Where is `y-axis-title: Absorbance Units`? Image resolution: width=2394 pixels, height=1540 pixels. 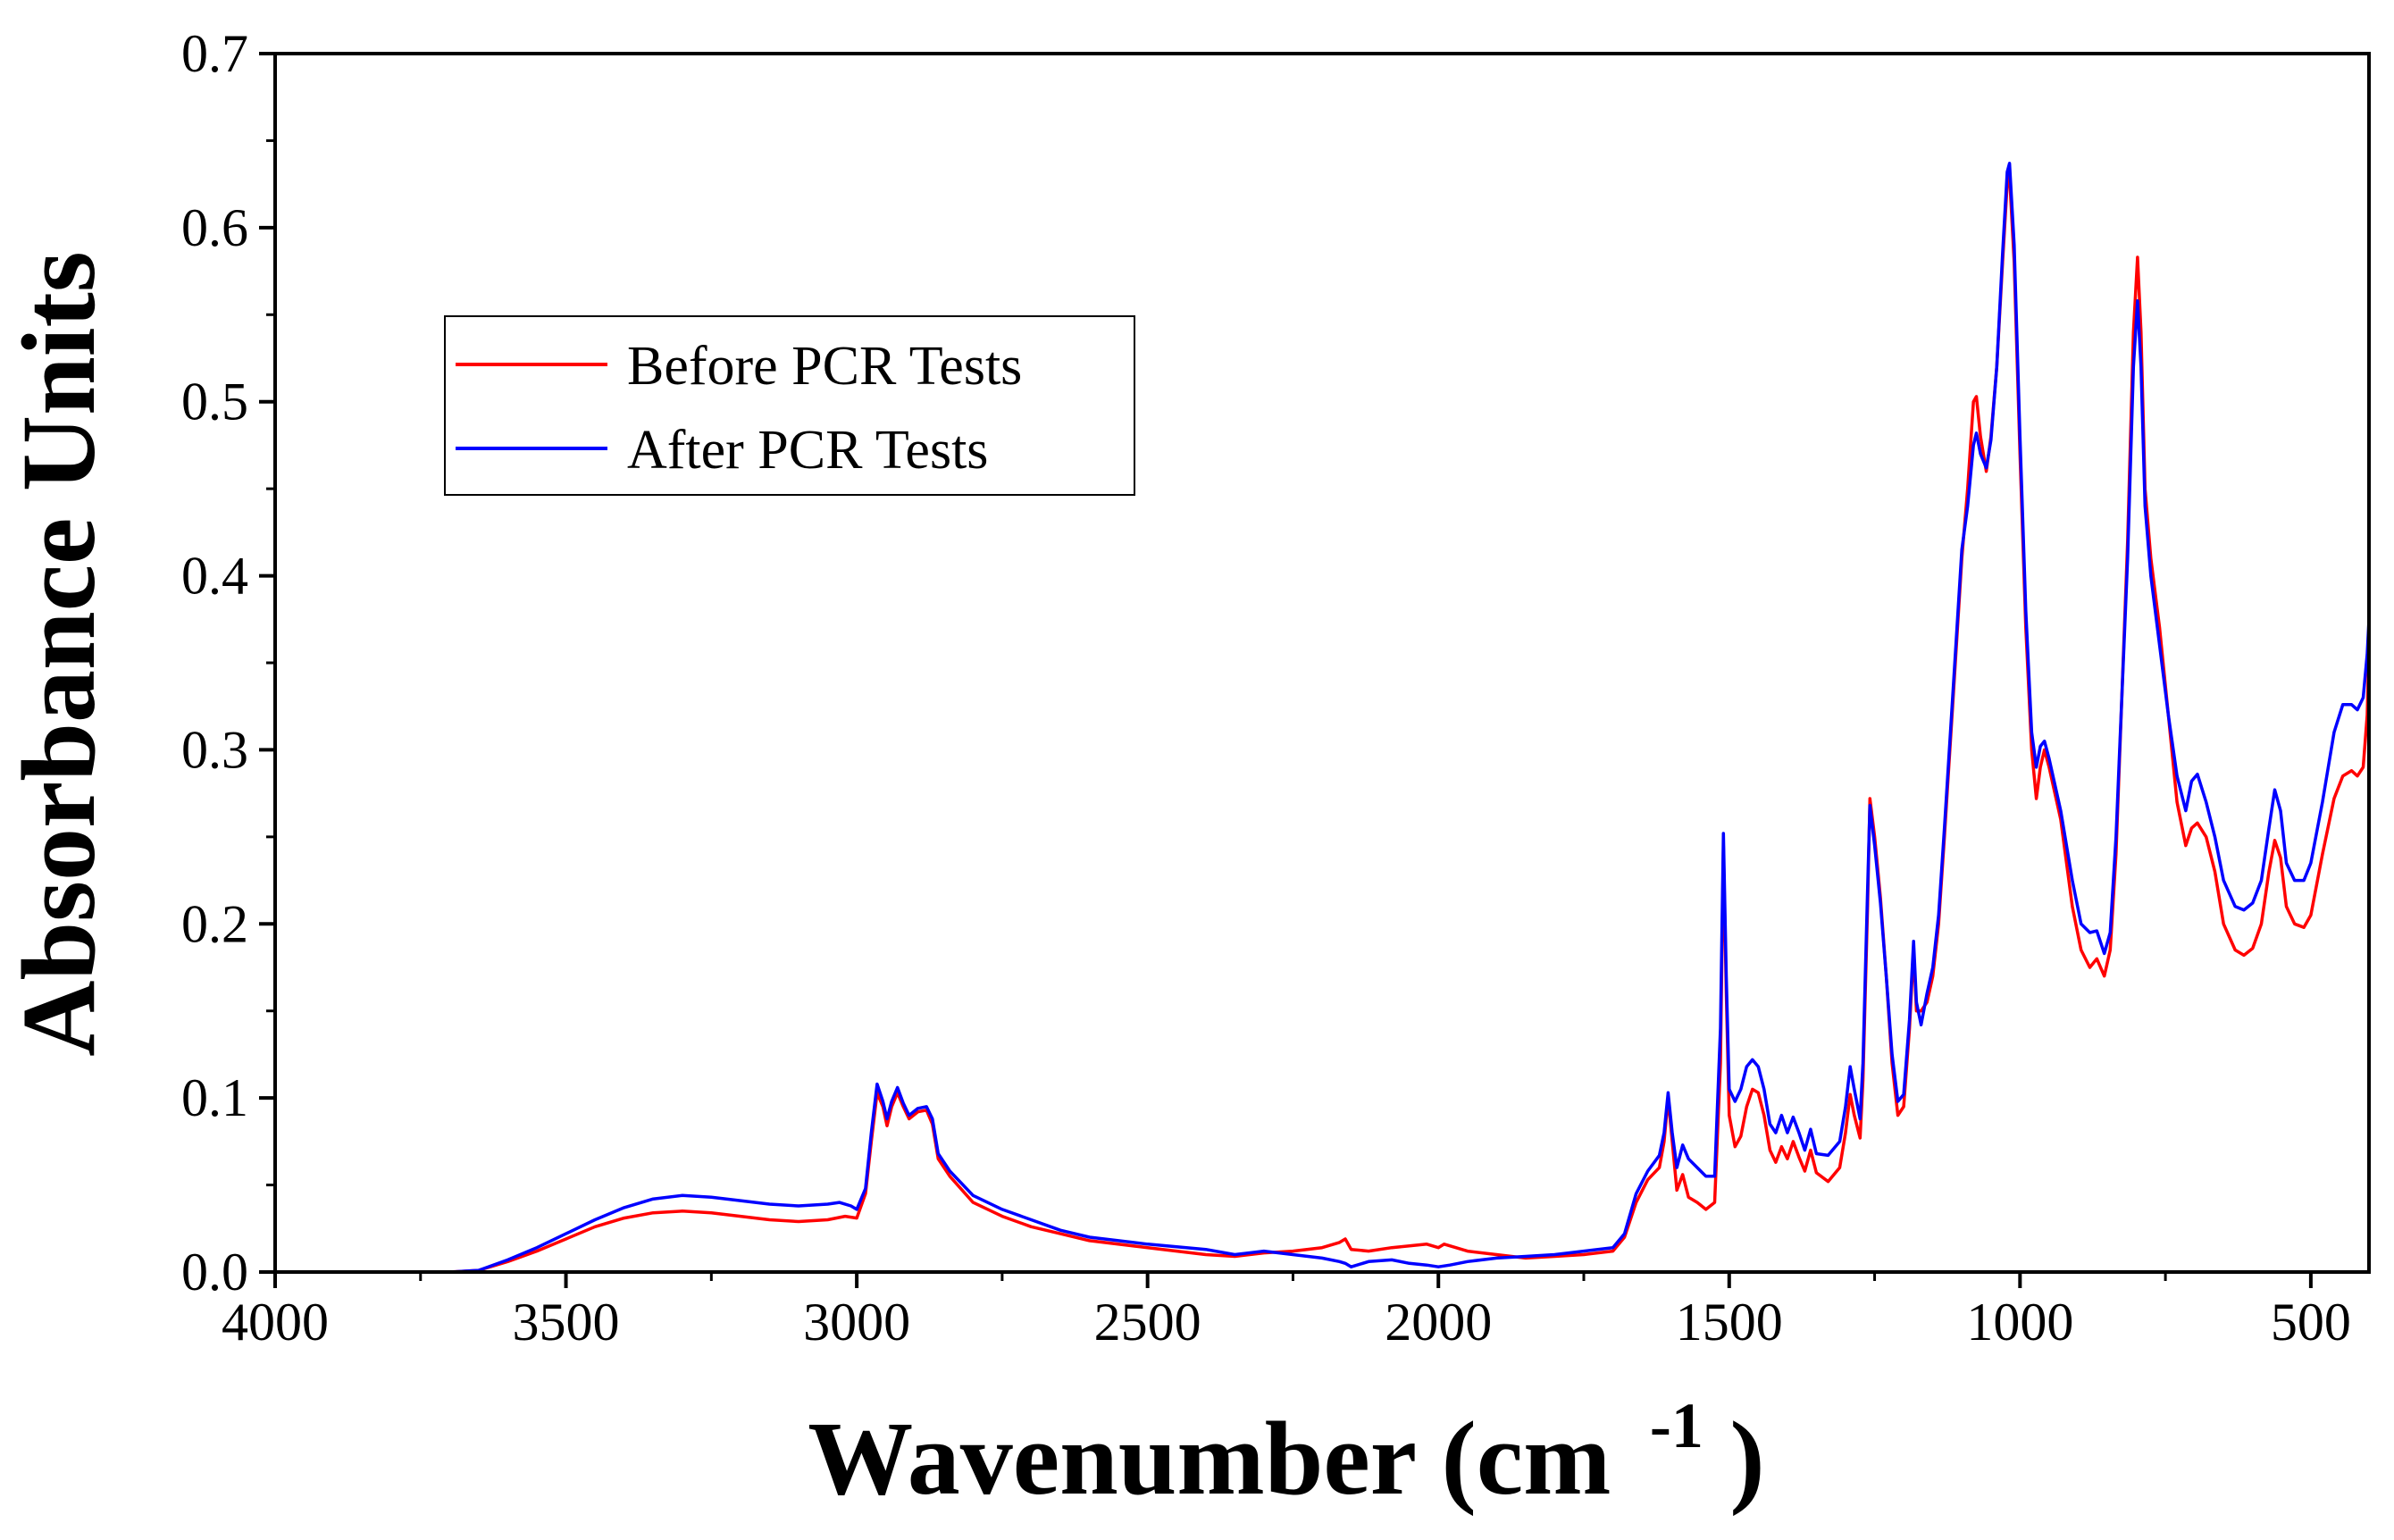 y-axis-title: Absorbance Units is located at coordinates (58, 653).